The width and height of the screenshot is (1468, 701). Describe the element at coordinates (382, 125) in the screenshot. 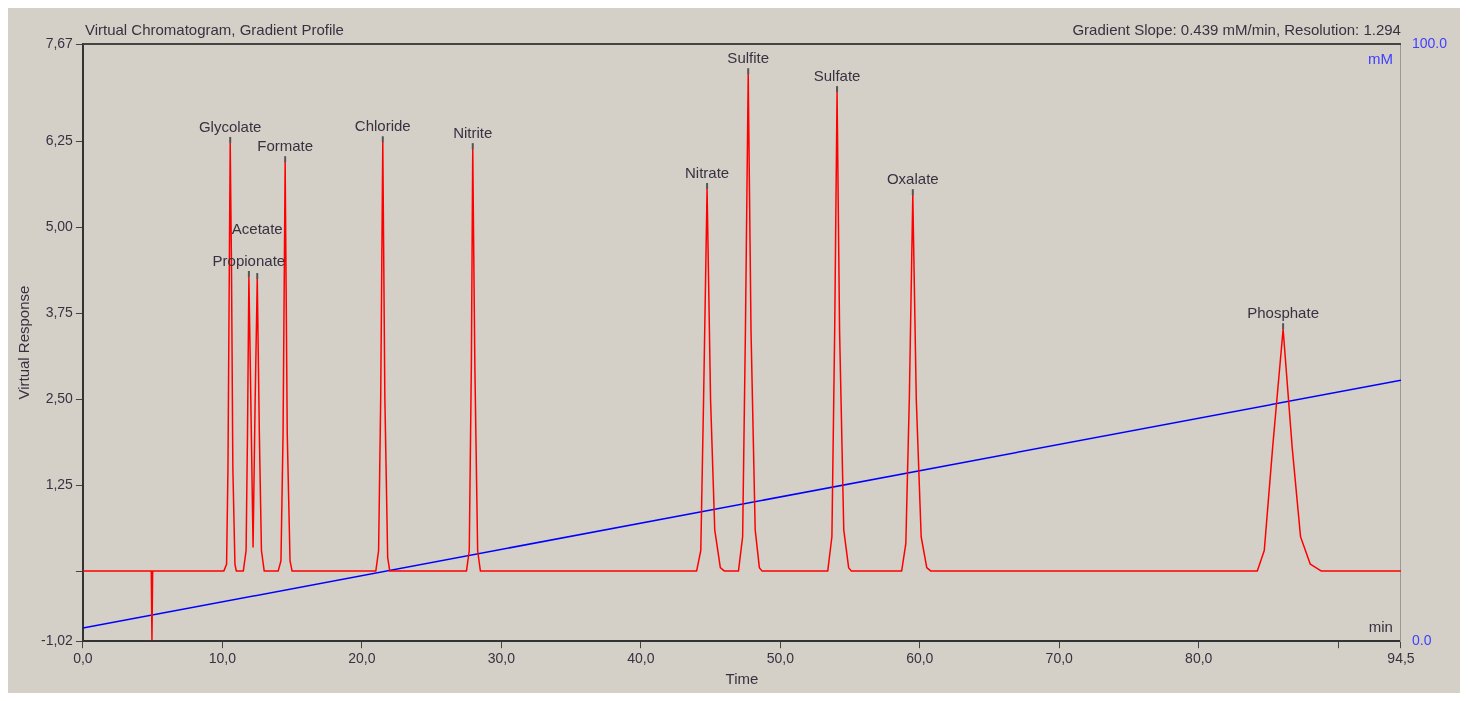

I see `annotation: Chloride` at that location.